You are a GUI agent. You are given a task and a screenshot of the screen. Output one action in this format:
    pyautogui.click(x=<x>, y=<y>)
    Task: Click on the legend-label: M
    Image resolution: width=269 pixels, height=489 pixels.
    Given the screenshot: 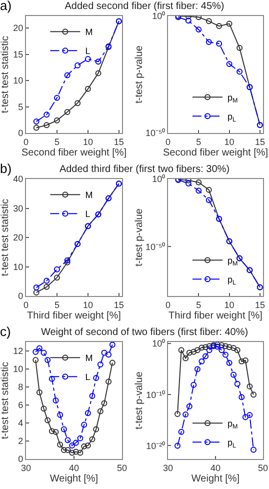 What is the action you would take?
    pyautogui.click(x=89, y=195)
    